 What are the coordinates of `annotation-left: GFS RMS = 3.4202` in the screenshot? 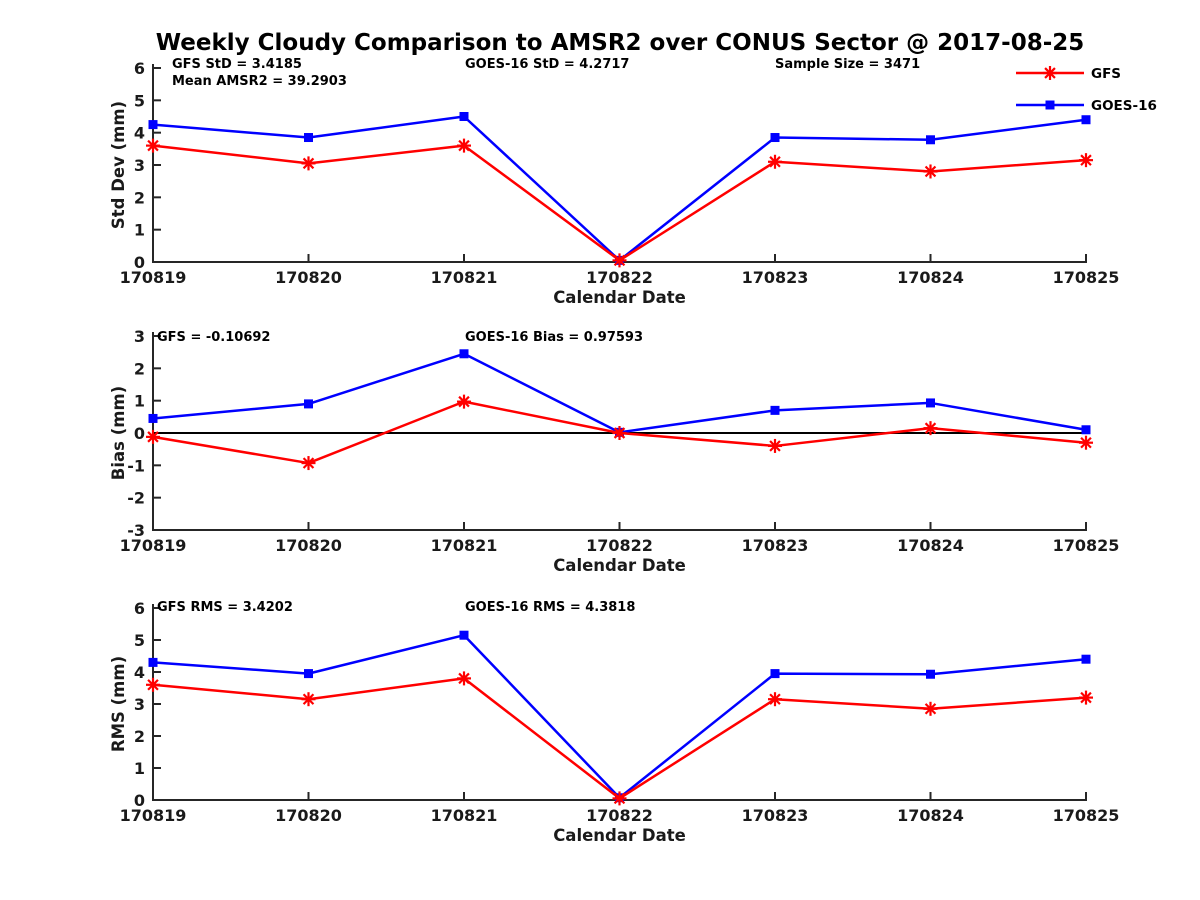 It's located at (225, 607).